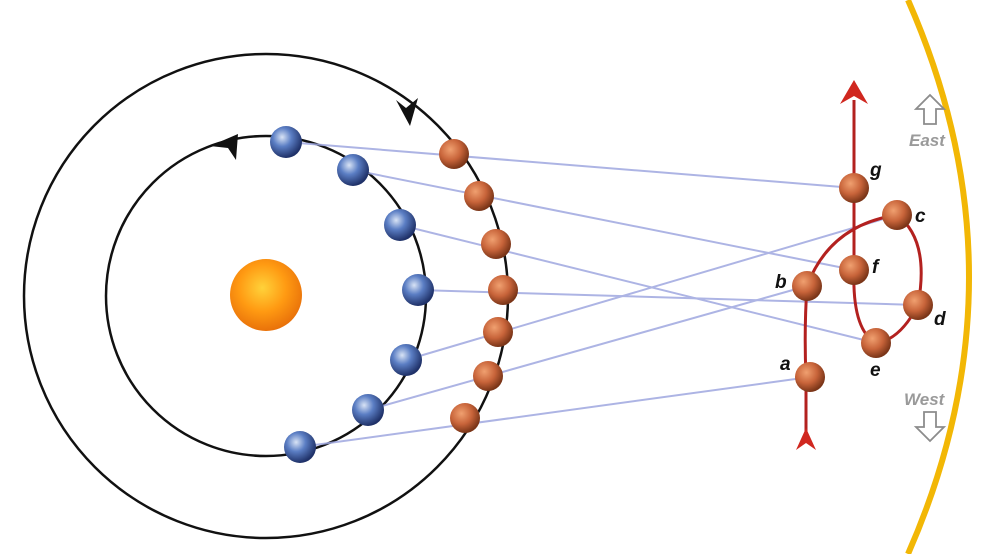 The height and width of the screenshot is (554, 1006). Describe the element at coordinates (920, 216) in the screenshot. I see `label-c: c` at that location.